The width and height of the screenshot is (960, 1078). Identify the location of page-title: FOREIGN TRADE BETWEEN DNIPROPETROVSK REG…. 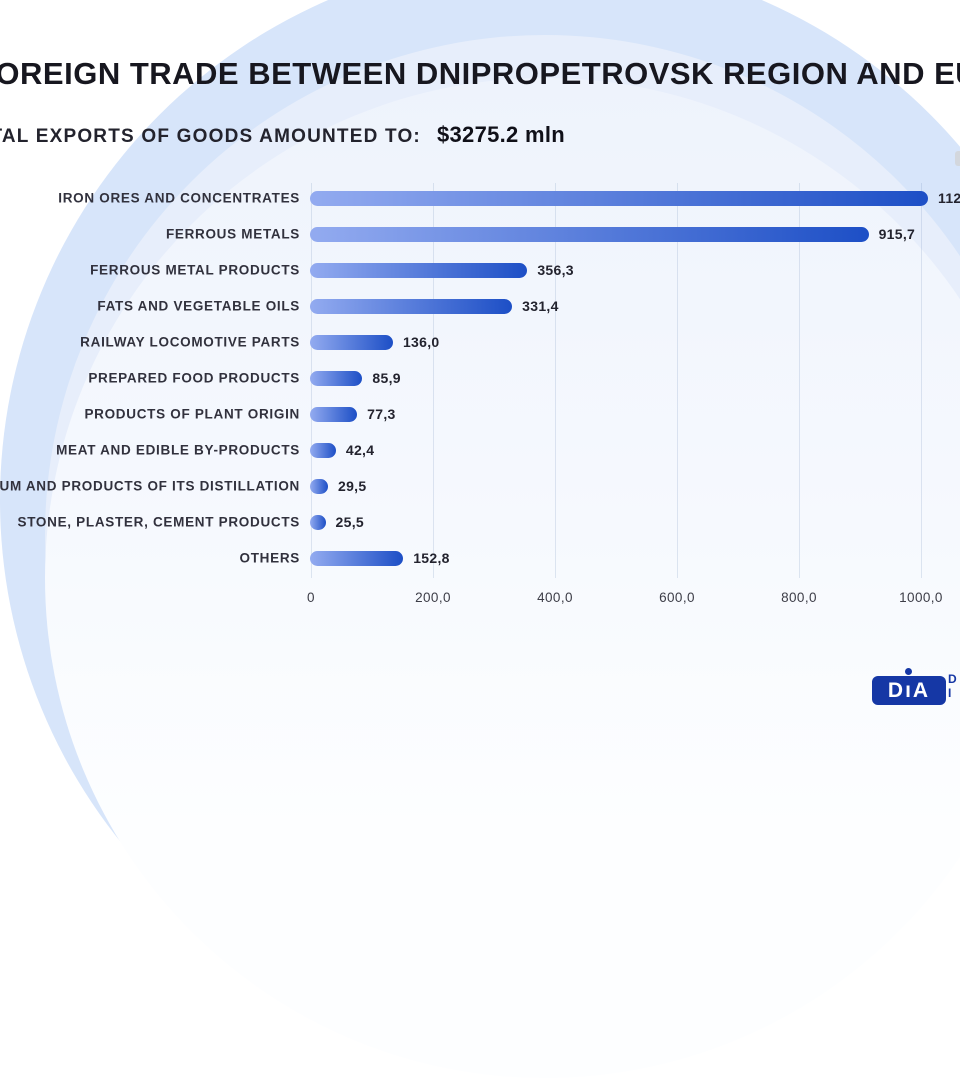
(480, 73).